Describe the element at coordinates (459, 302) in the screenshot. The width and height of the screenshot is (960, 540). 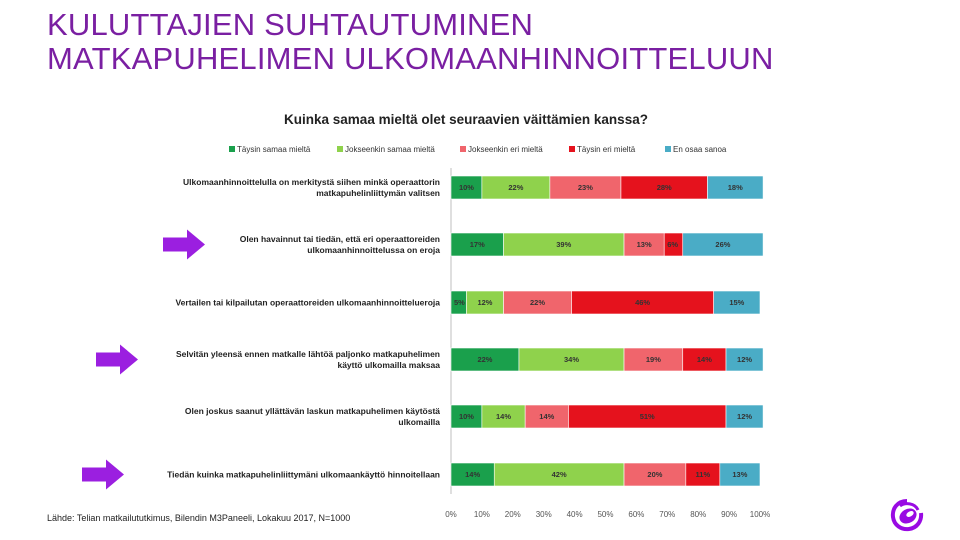
I see `data-label: 5%` at that location.